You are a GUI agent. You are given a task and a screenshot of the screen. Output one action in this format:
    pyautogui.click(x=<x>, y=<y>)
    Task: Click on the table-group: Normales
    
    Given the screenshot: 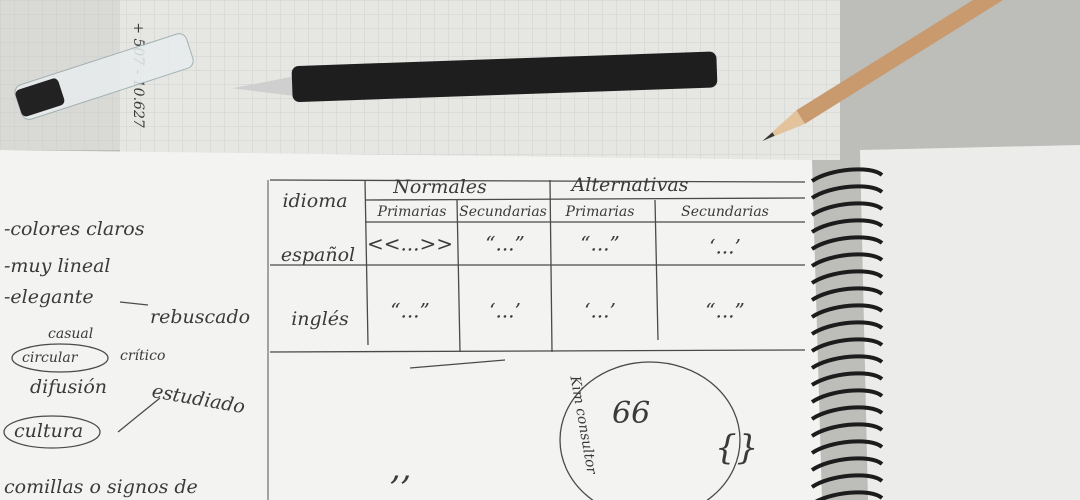 What is the action you would take?
    pyautogui.click(x=439, y=187)
    